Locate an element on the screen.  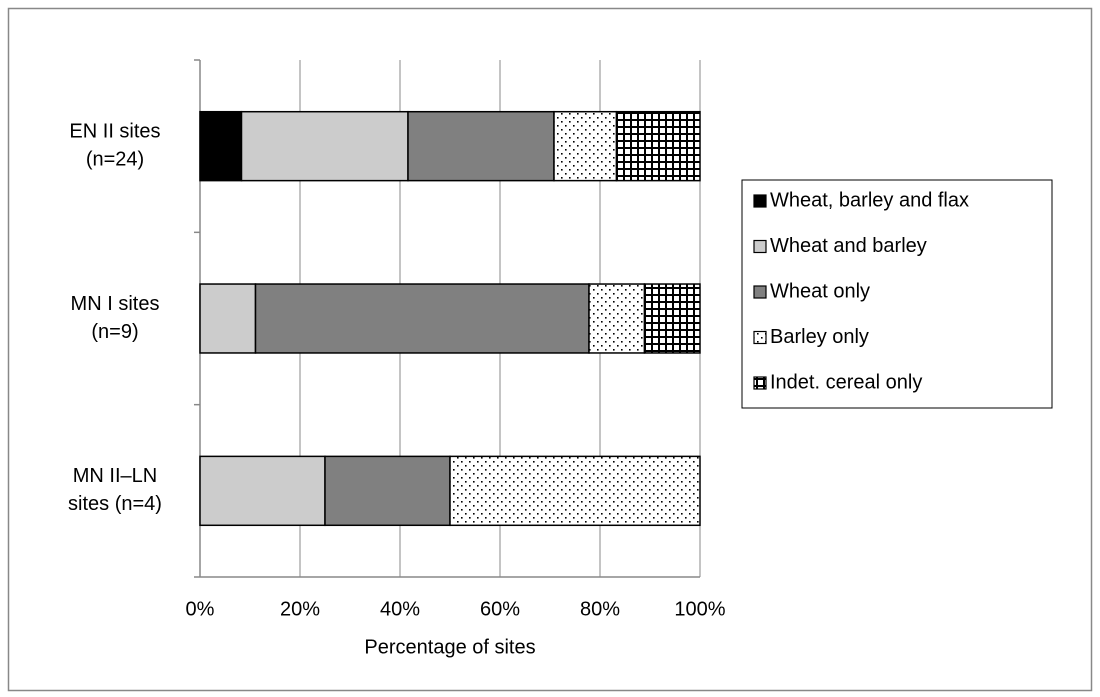
legend-label: Wheat and barley is located at coordinates (848, 246).